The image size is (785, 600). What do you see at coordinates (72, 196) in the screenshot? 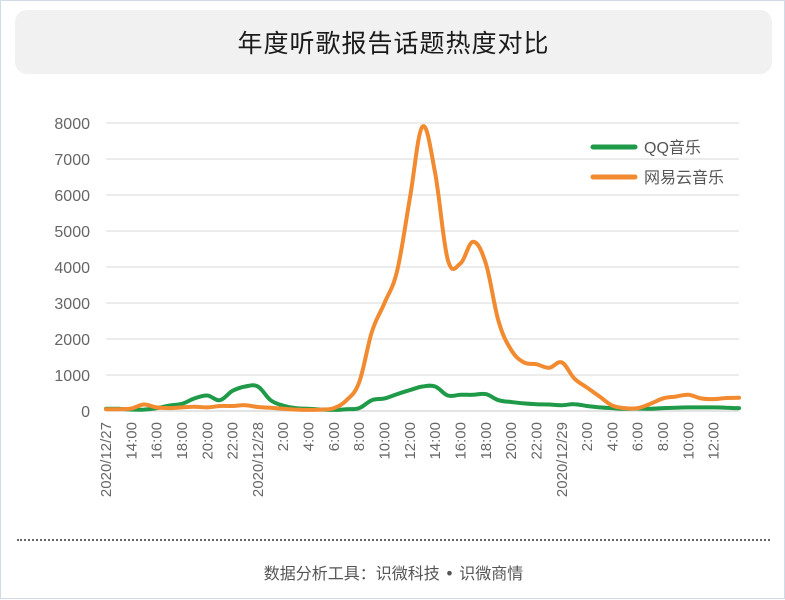
I see `y-tick-label: 6000` at bounding box center [72, 196].